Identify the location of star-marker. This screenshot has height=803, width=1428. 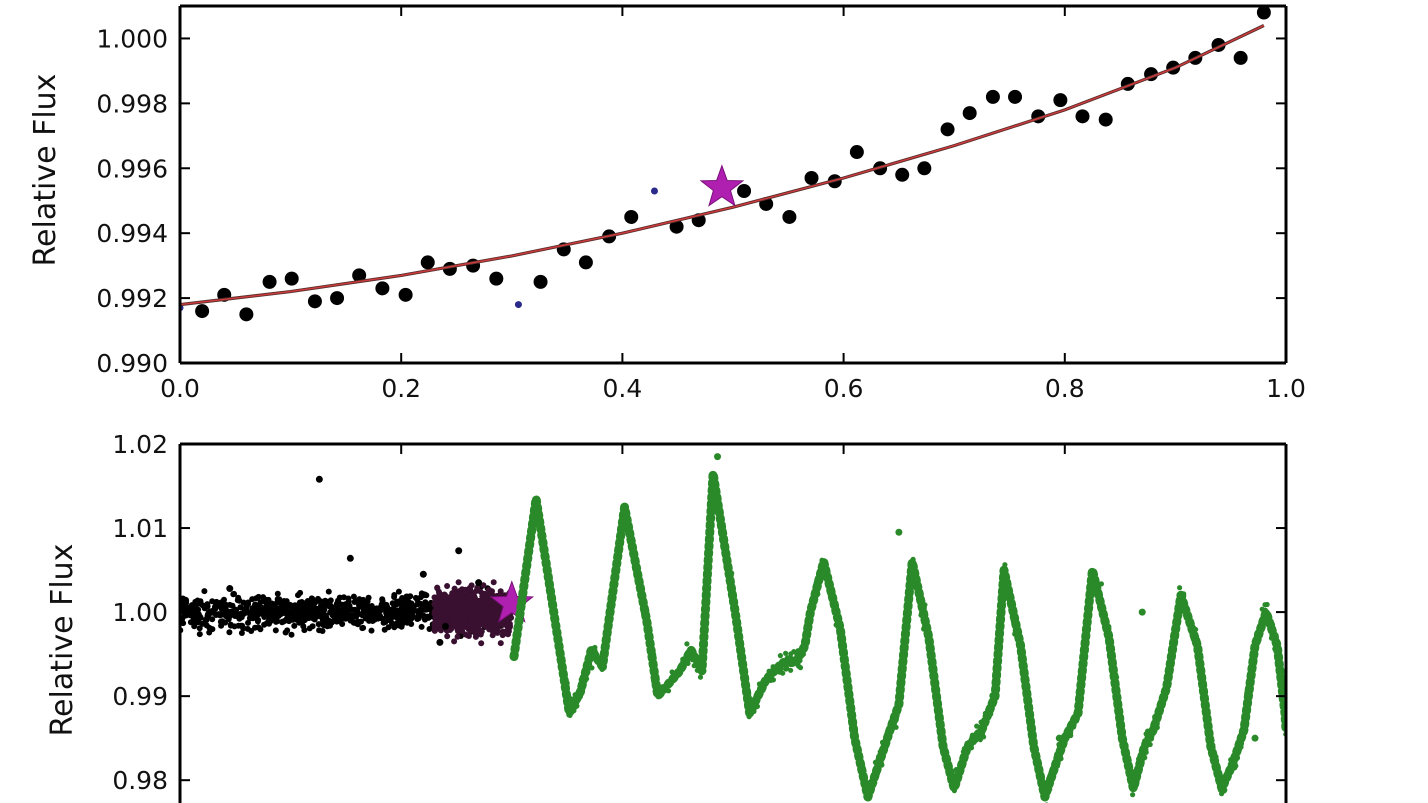
(722, 185).